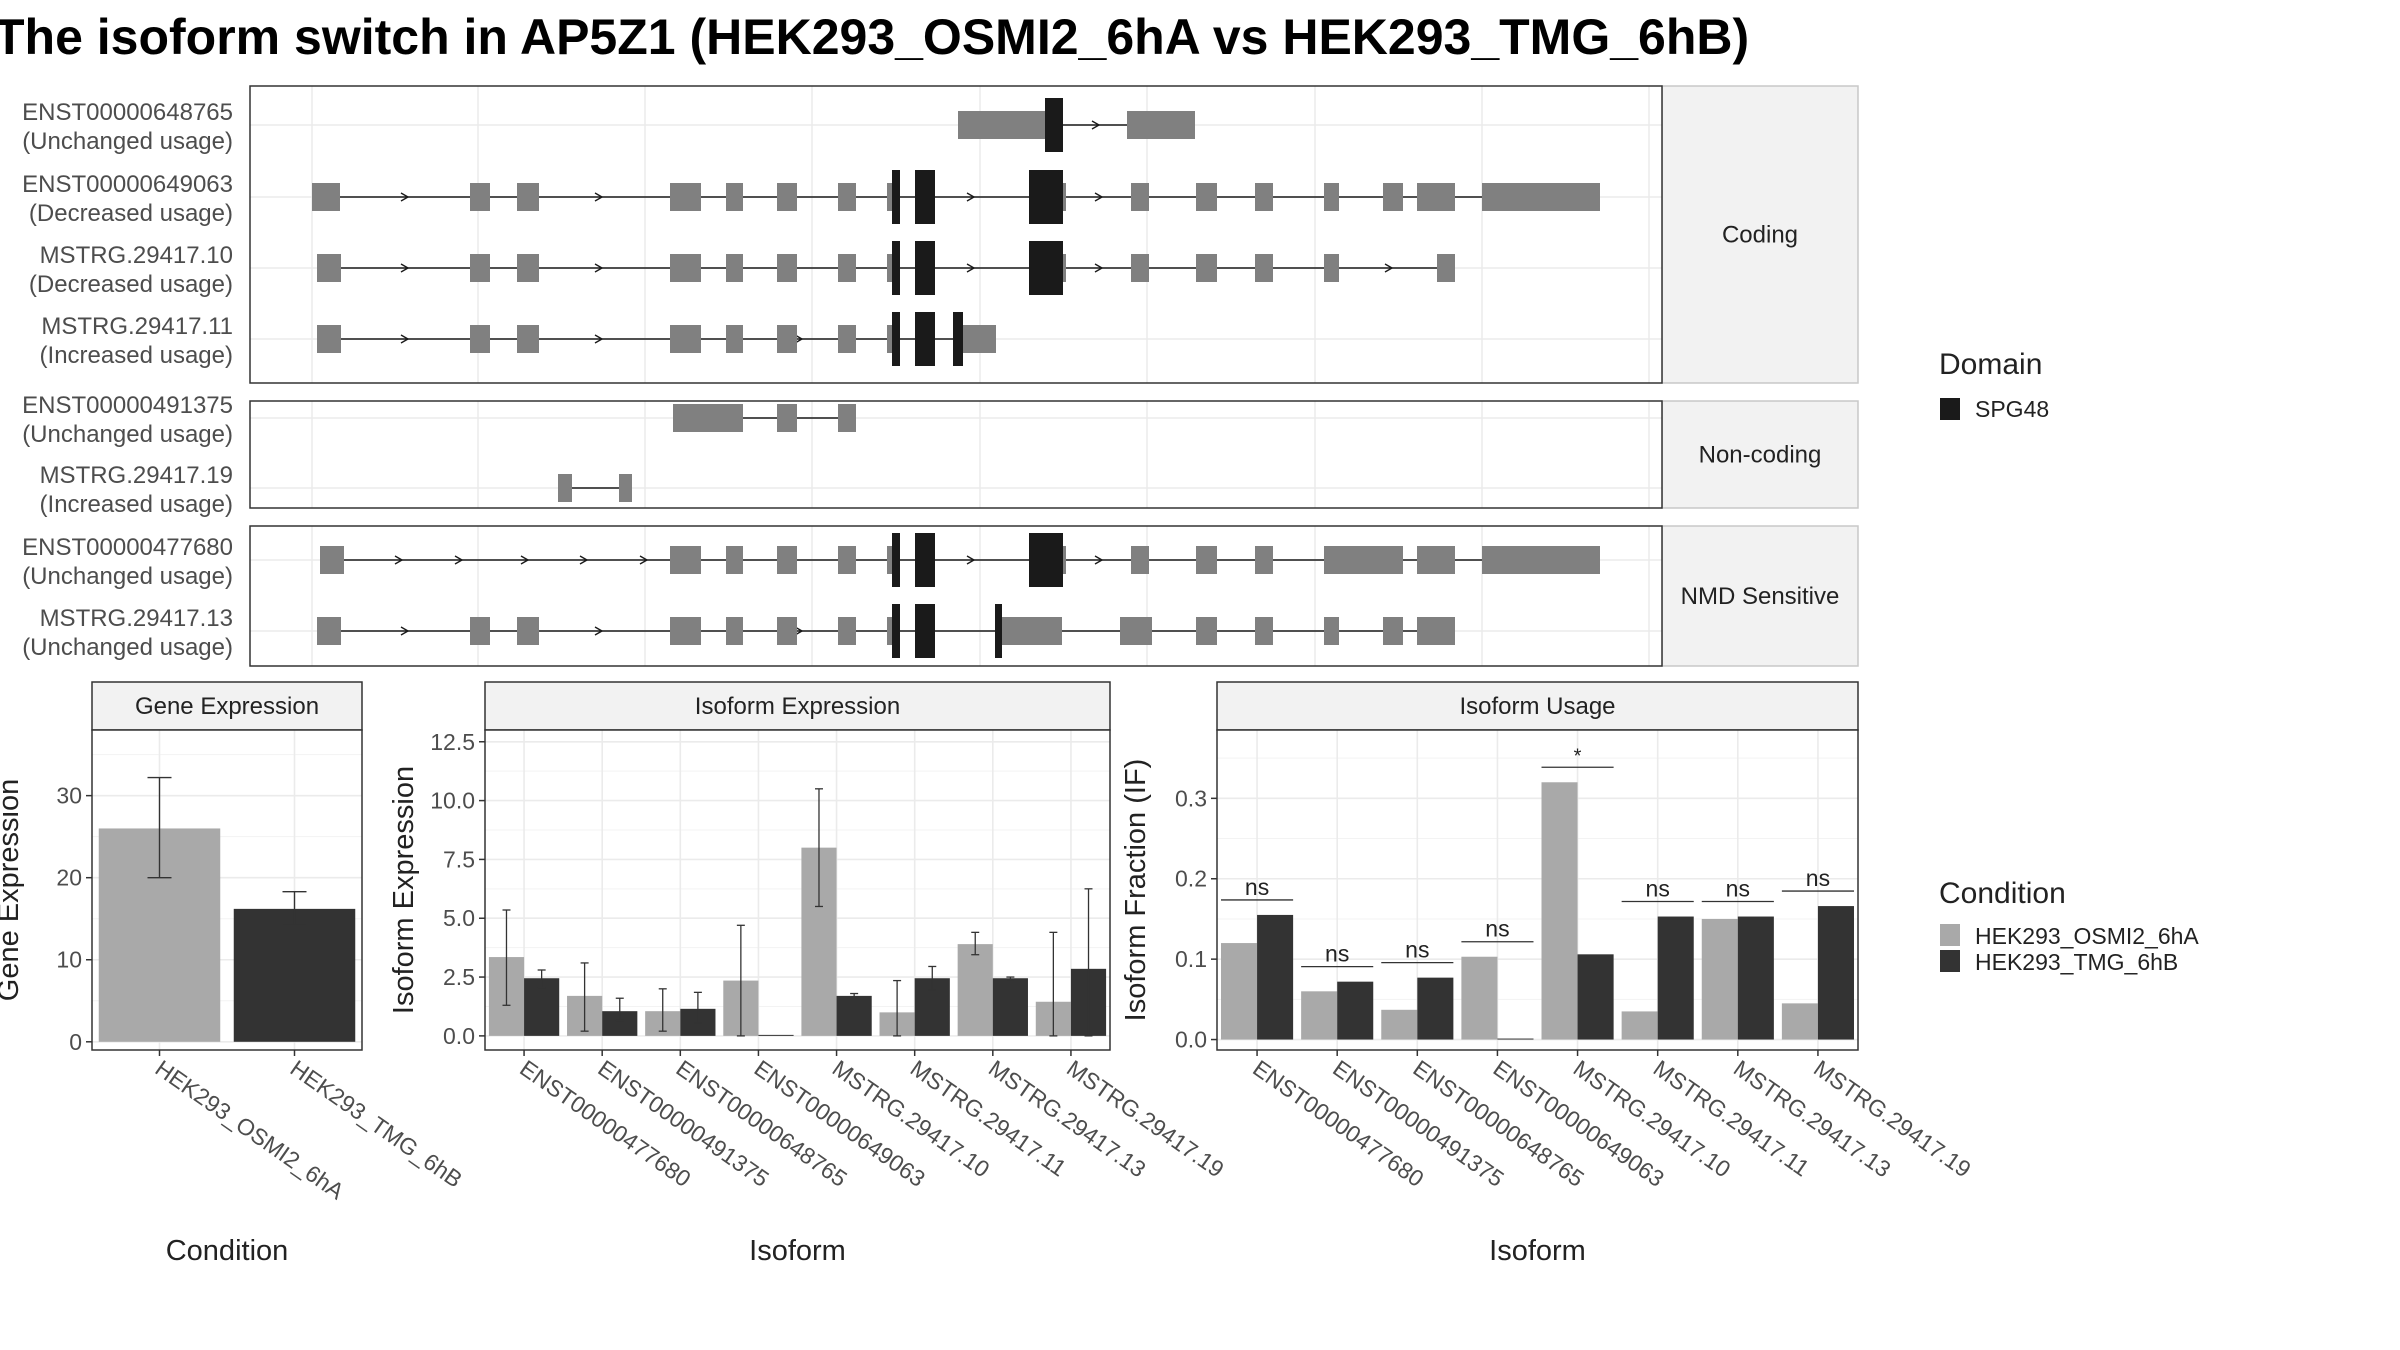  I want to click on panel-strip-label: NMD Sensitive, so click(1760, 596).